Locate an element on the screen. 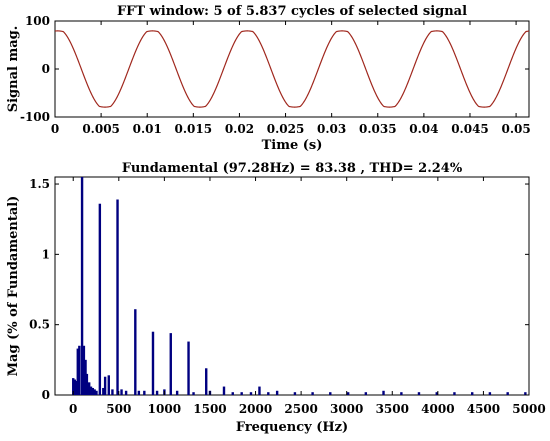  fft-xtick-label: 2500 is located at coordinates (300, 409).